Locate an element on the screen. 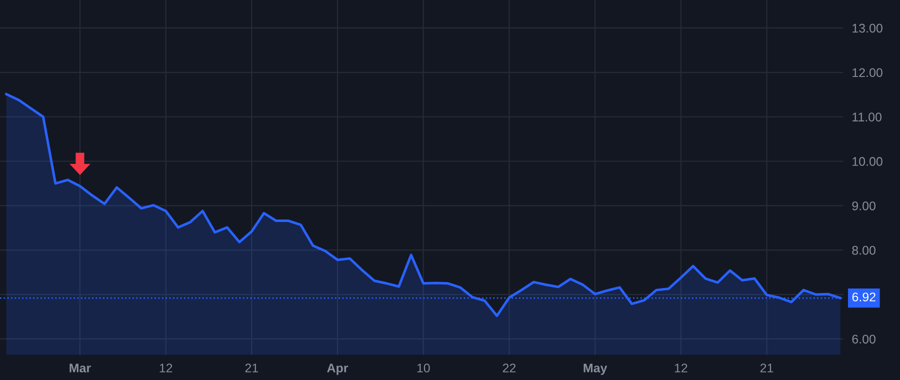  x-tick-label: Mar is located at coordinates (80, 368).